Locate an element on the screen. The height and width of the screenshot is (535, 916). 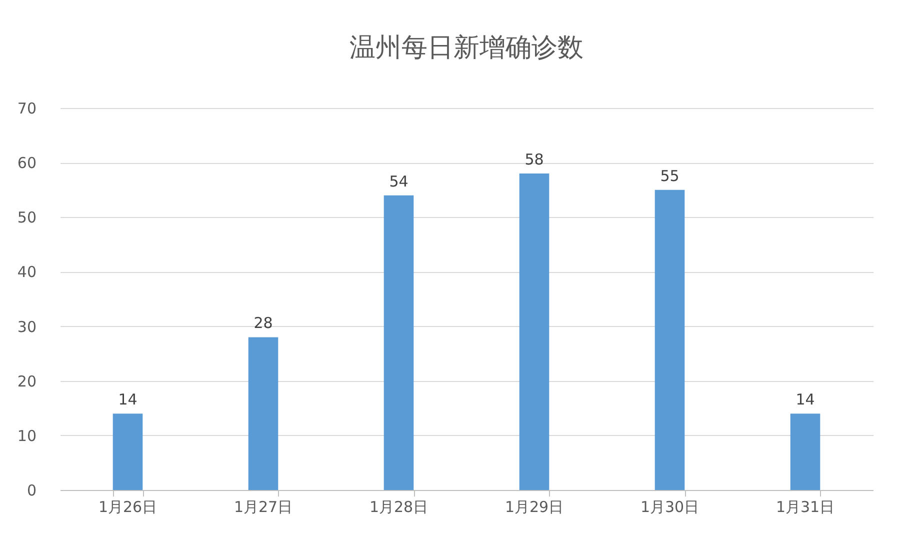
y-tick-label: 50 is located at coordinates (26, 217).